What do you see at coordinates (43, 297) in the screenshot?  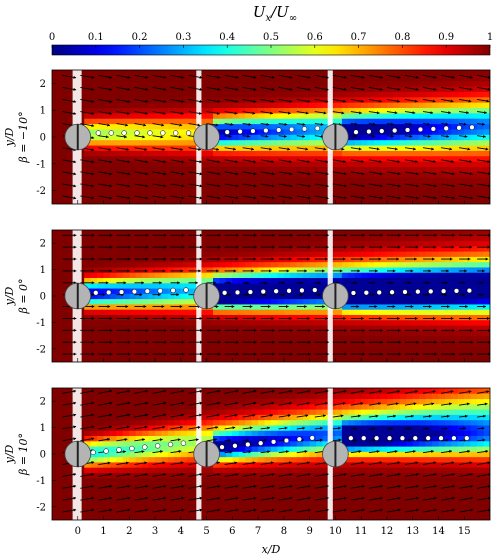 I see `y-tick-label: 0` at bounding box center [43, 297].